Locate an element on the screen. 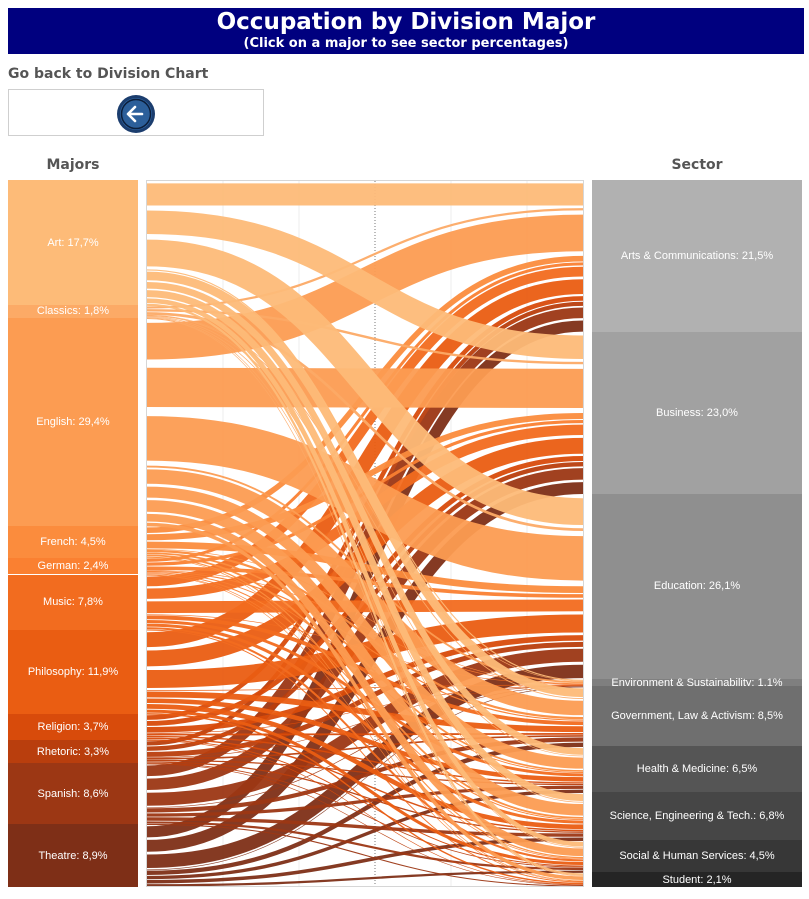 Image resolution: width=809 pixels, height=899 pixels. sector-arts-communications: Arts & Communications: 21,5% is located at coordinates (697, 256).